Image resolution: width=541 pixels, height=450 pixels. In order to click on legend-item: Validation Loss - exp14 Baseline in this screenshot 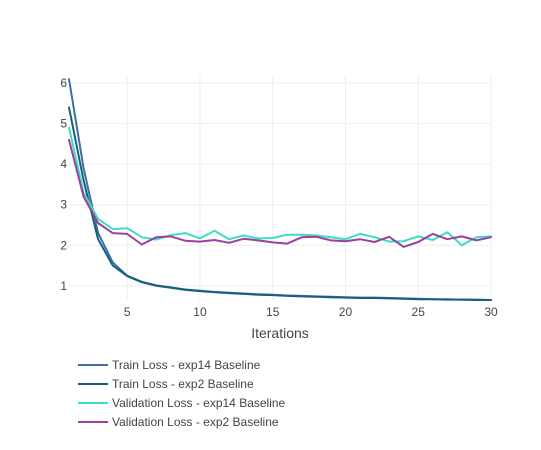, I will do `click(182, 403)`.